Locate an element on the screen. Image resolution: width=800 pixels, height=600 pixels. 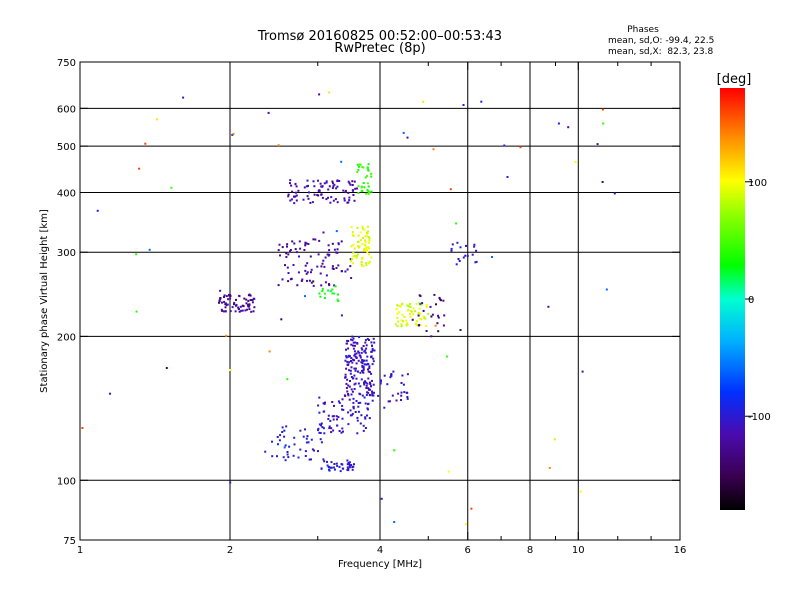
y-tick-labels: 75 100 200 300 400 500 600 750 is located at coordinates (66, 302).